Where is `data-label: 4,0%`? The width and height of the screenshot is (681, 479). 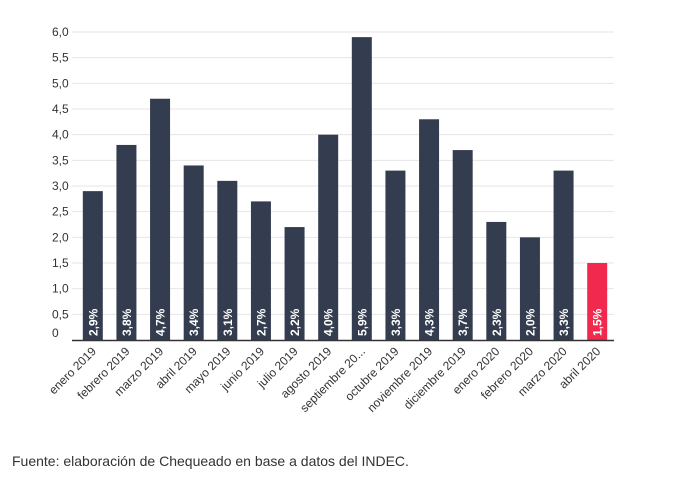
data-label: 4,0% is located at coordinates (329, 322).